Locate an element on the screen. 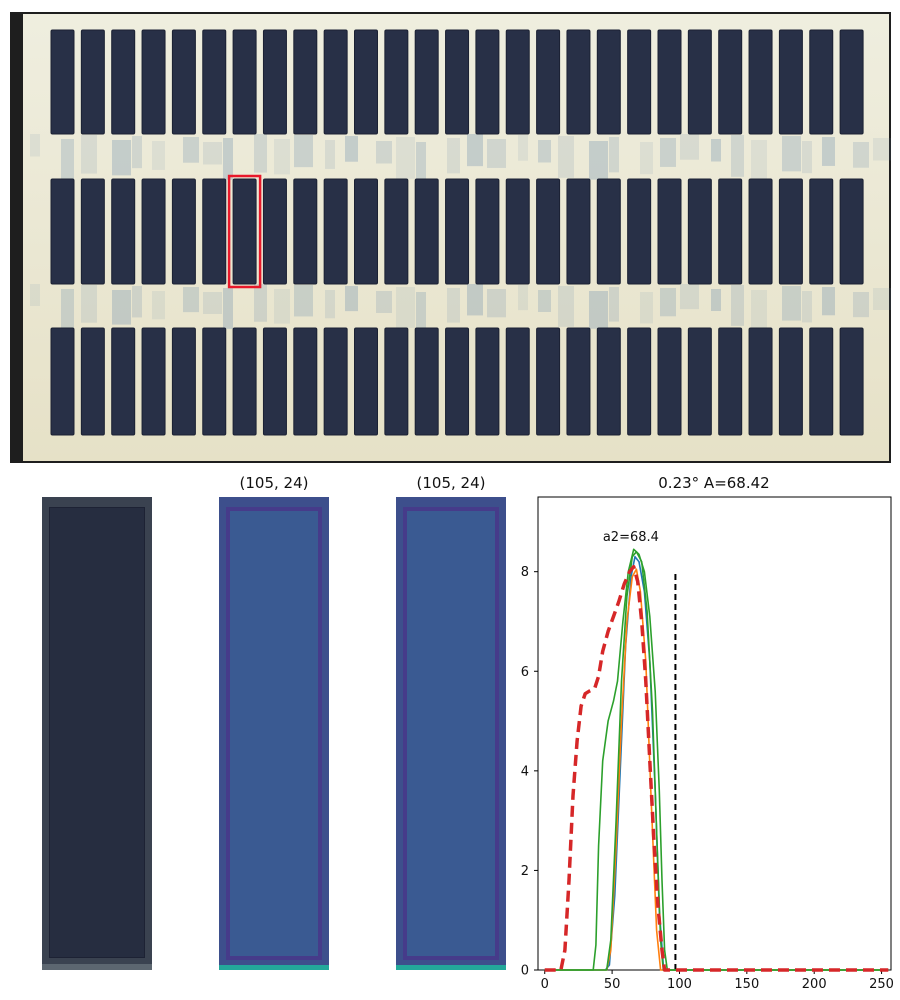 This screenshot has height=1000, width=900. y-tick-label: 8 is located at coordinates (525, 572).